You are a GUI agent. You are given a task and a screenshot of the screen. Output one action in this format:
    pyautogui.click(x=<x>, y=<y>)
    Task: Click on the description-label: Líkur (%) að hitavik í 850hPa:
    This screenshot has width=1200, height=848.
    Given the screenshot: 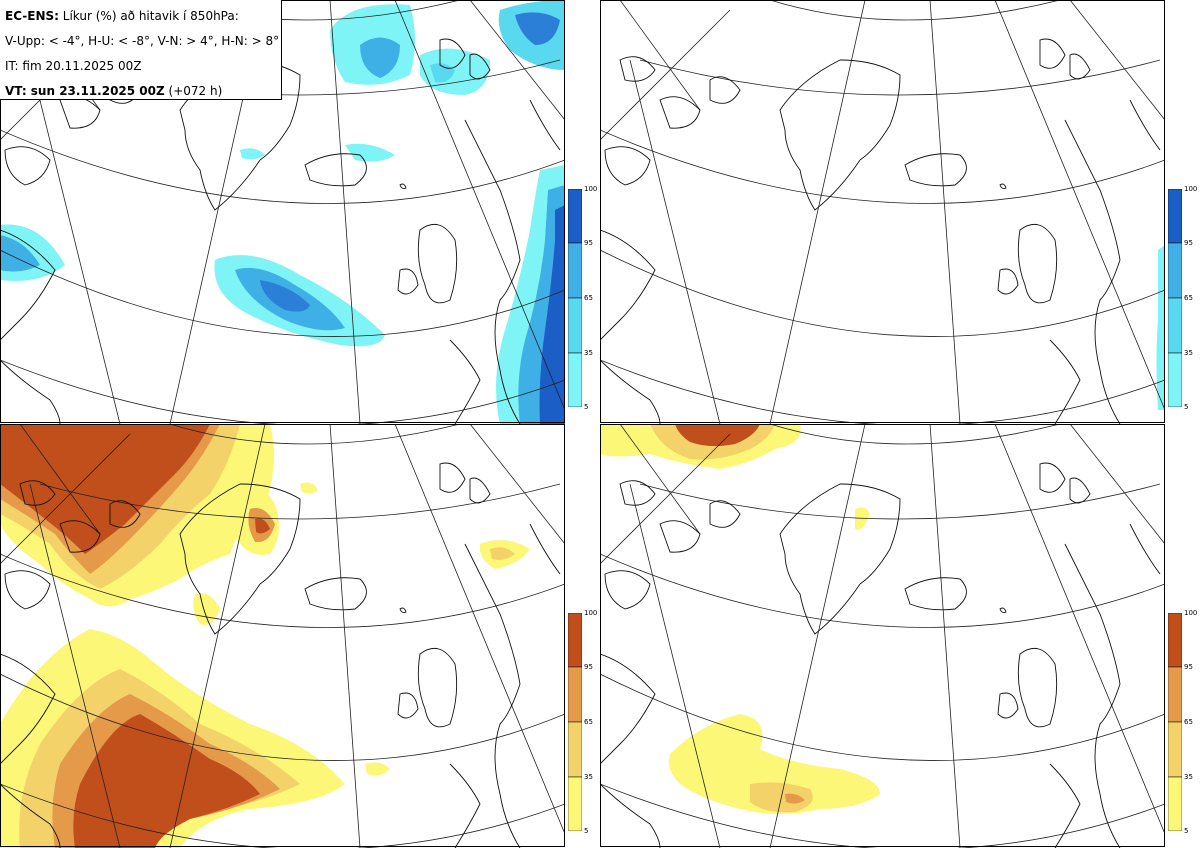 What is the action you would take?
    pyautogui.click(x=150, y=16)
    